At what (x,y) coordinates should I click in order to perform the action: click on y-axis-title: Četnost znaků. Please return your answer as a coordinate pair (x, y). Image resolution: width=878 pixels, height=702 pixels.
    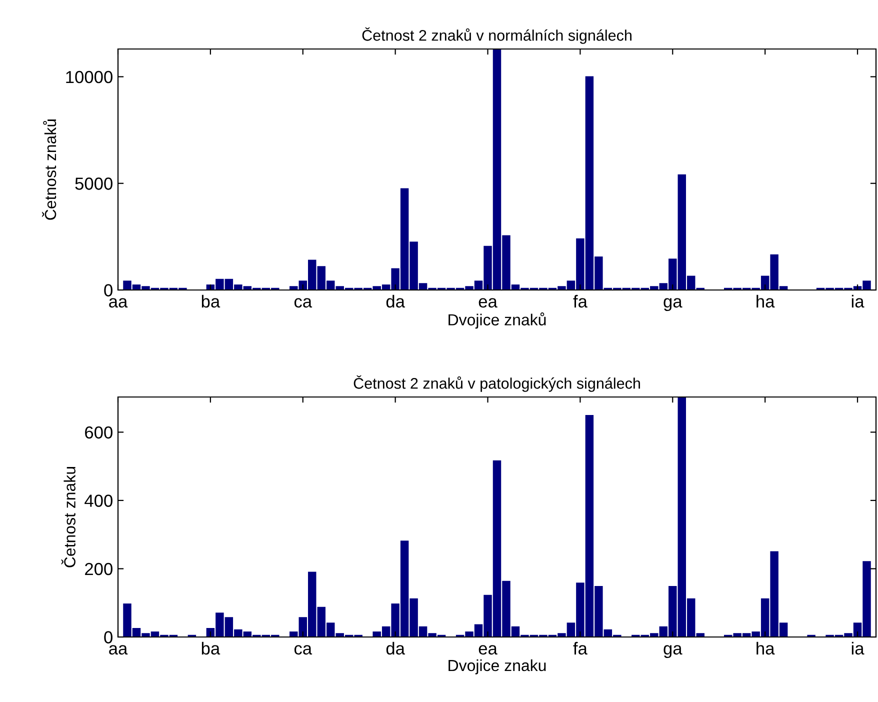
    Looking at the image, I should click on (49, 170).